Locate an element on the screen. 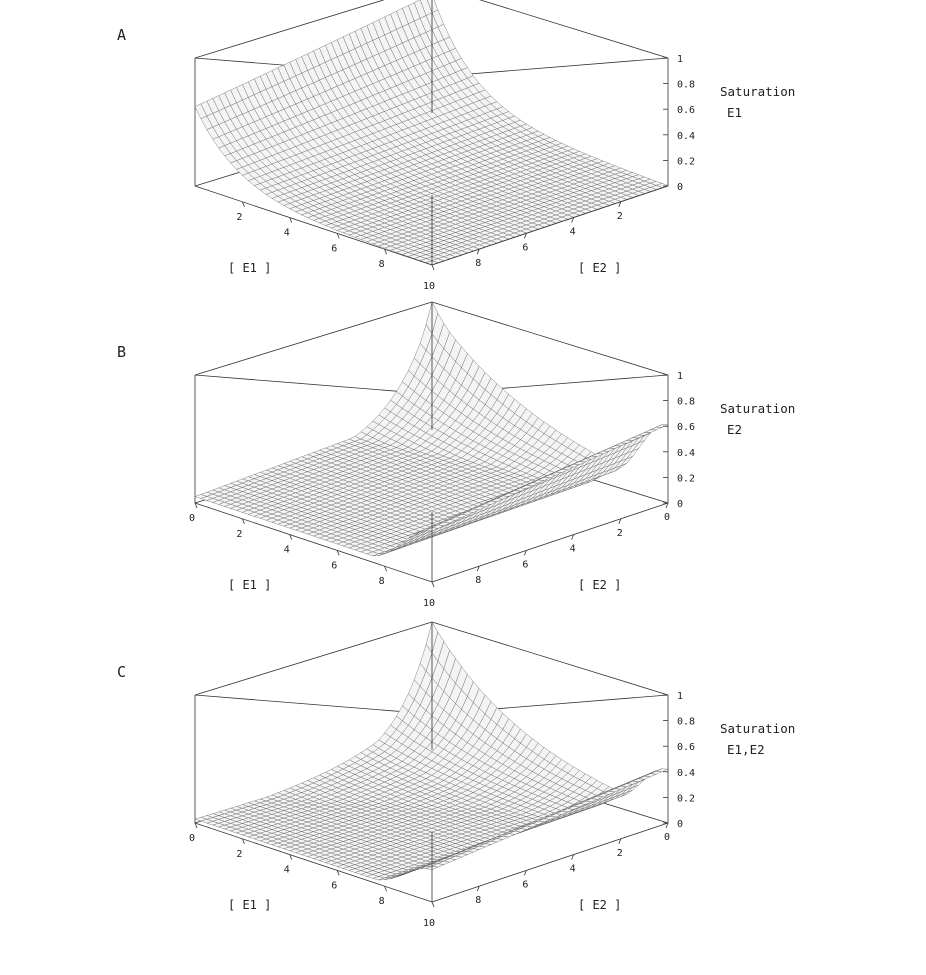 This screenshot has width=926, height=975. panel-letter: C is located at coordinates (121, 672).